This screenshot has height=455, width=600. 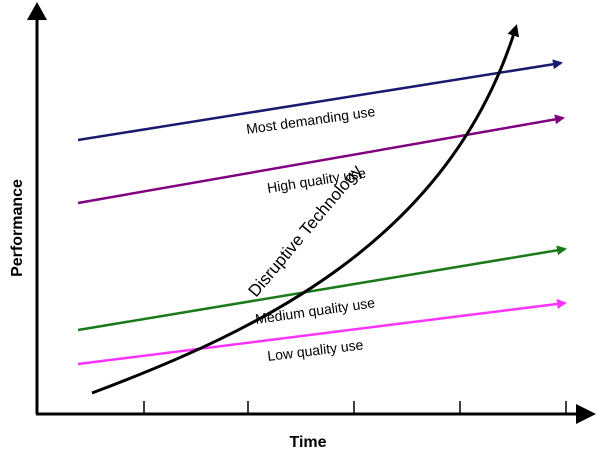 What do you see at coordinates (320, 100) in the screenshot?
I see `trajectory-most-demanding-line` at bounding box center [320, 100].